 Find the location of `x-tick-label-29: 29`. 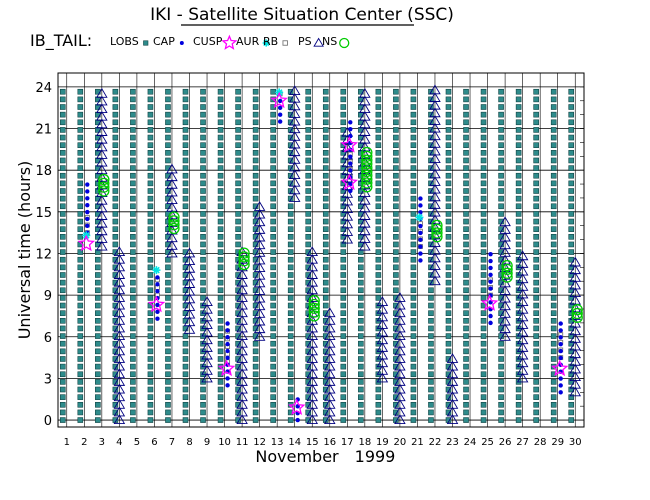

x-tick-label-29: 29 is located at coordinates (557, 442).